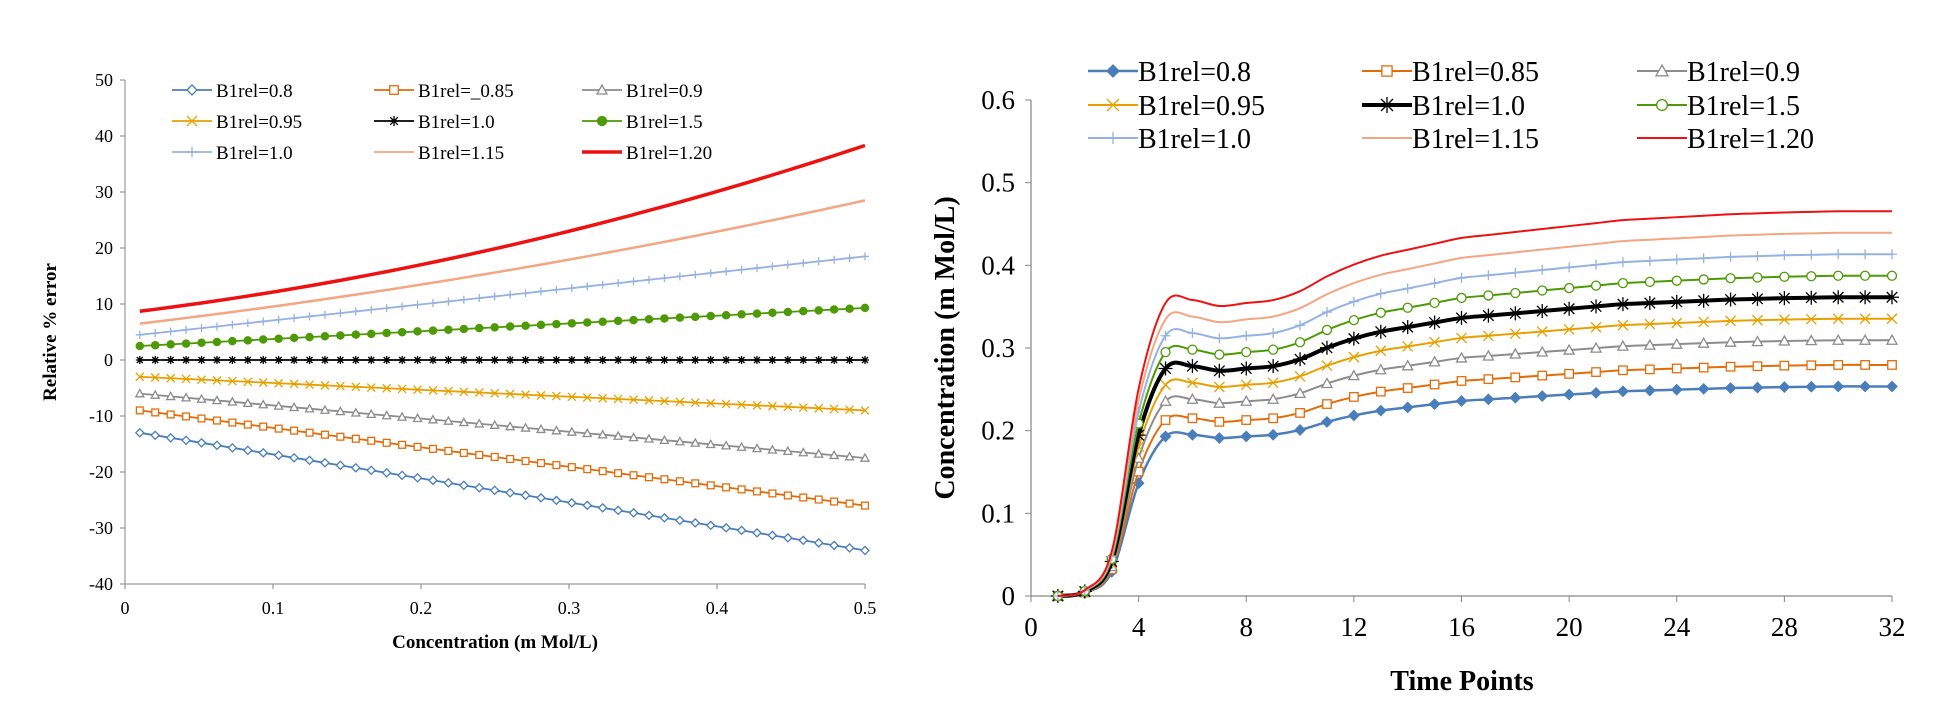  I want to click on legend-entry: B1rel=_0.85, so click(444, 91).